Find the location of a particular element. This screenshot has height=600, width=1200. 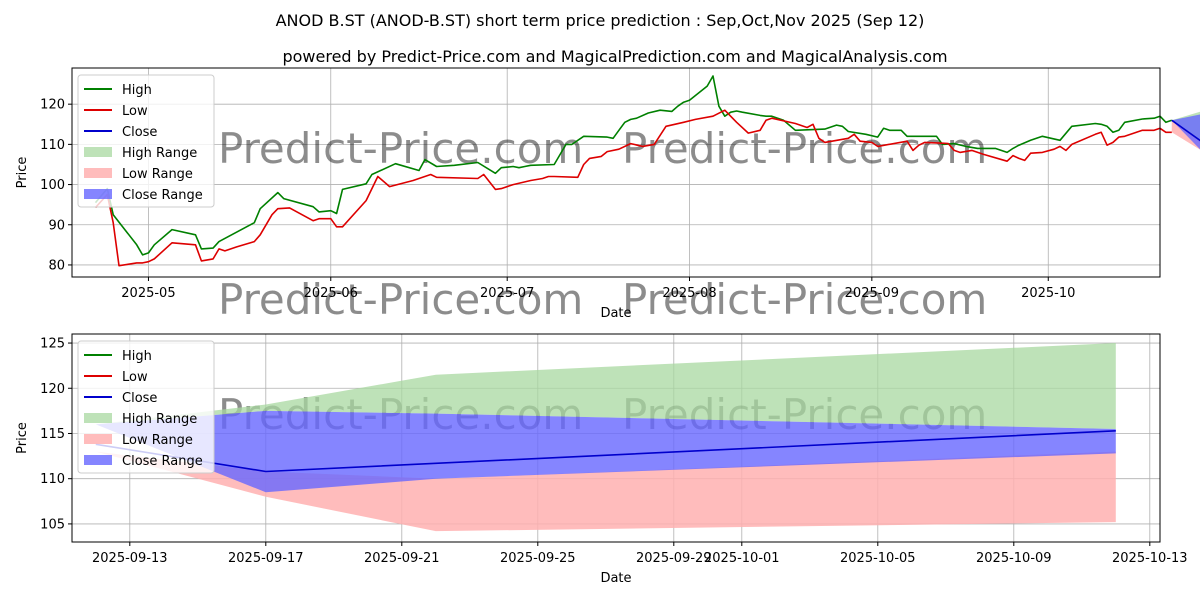

x-tick-label: 2025-10-05 is located at coordinates (878, 558).